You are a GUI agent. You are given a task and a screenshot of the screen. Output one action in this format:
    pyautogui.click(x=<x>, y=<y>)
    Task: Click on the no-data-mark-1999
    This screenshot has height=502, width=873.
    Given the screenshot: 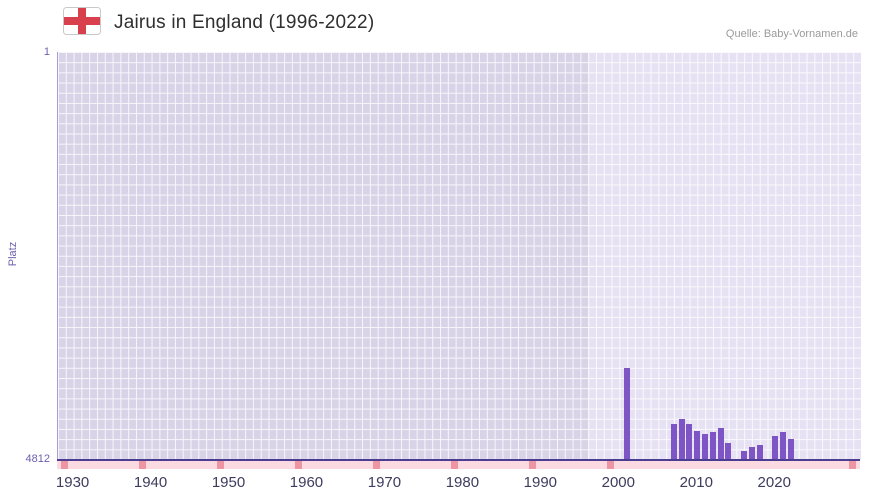 What is the action you would take?
    pyautogui.click(x=611, y=465)
    